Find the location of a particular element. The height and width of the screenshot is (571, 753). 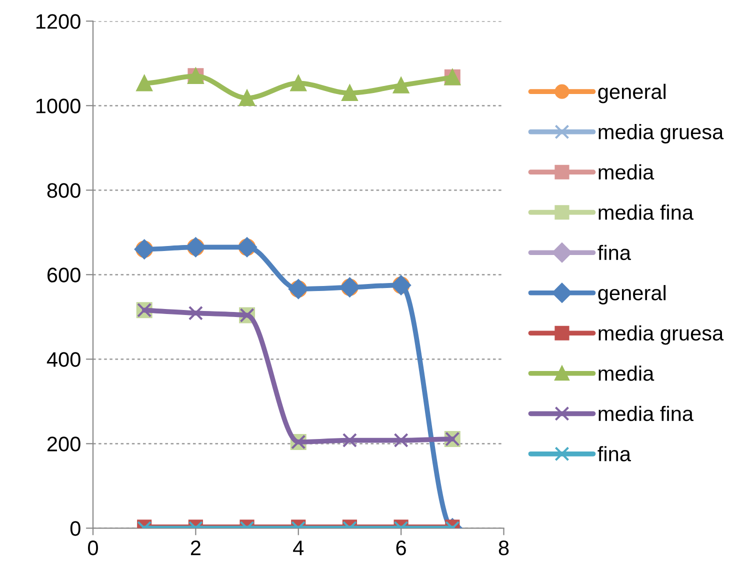

y-tick-label: 400 is located at coordinates (63, 359).